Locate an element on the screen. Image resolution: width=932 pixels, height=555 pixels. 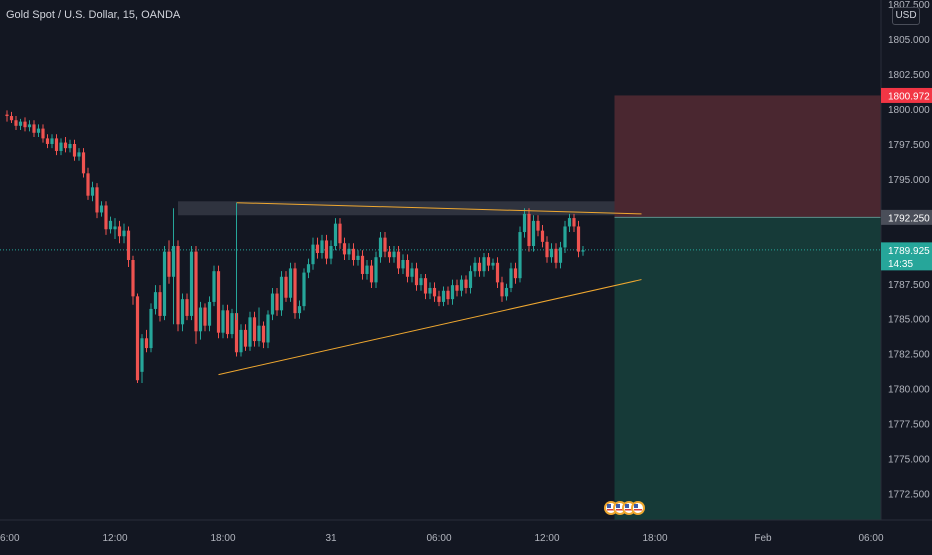
resistance-trendline is located at coordinates (439, 208).